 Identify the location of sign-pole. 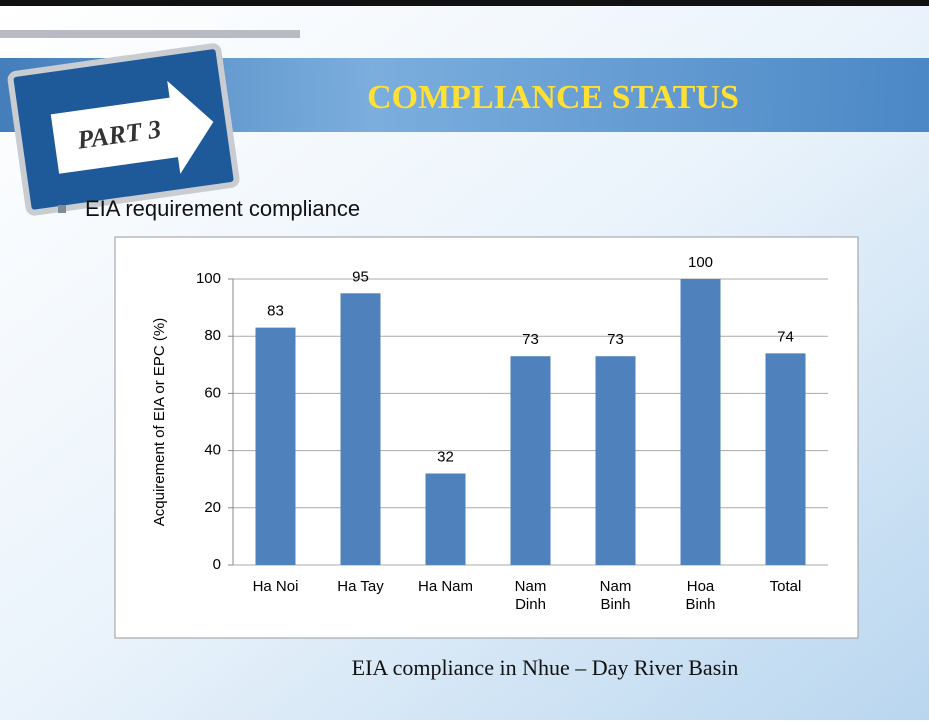
(150, 34).